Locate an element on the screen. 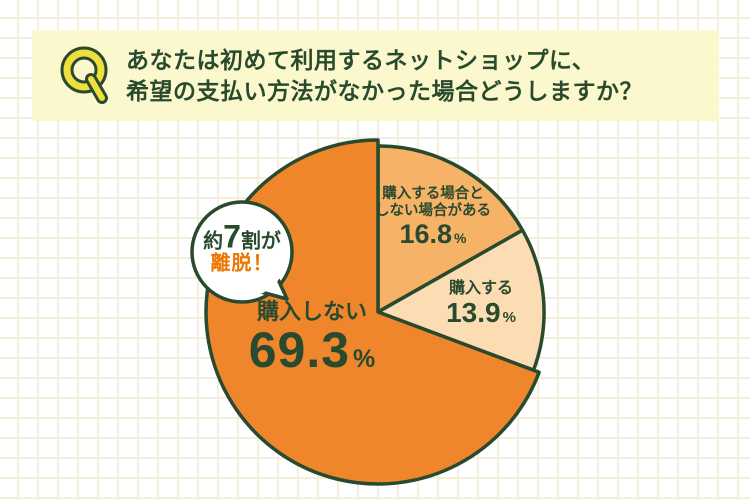 This screenshot has width=750, height=500. slice-no-buy-value: 69.3% is located at coordinates (312, 350).